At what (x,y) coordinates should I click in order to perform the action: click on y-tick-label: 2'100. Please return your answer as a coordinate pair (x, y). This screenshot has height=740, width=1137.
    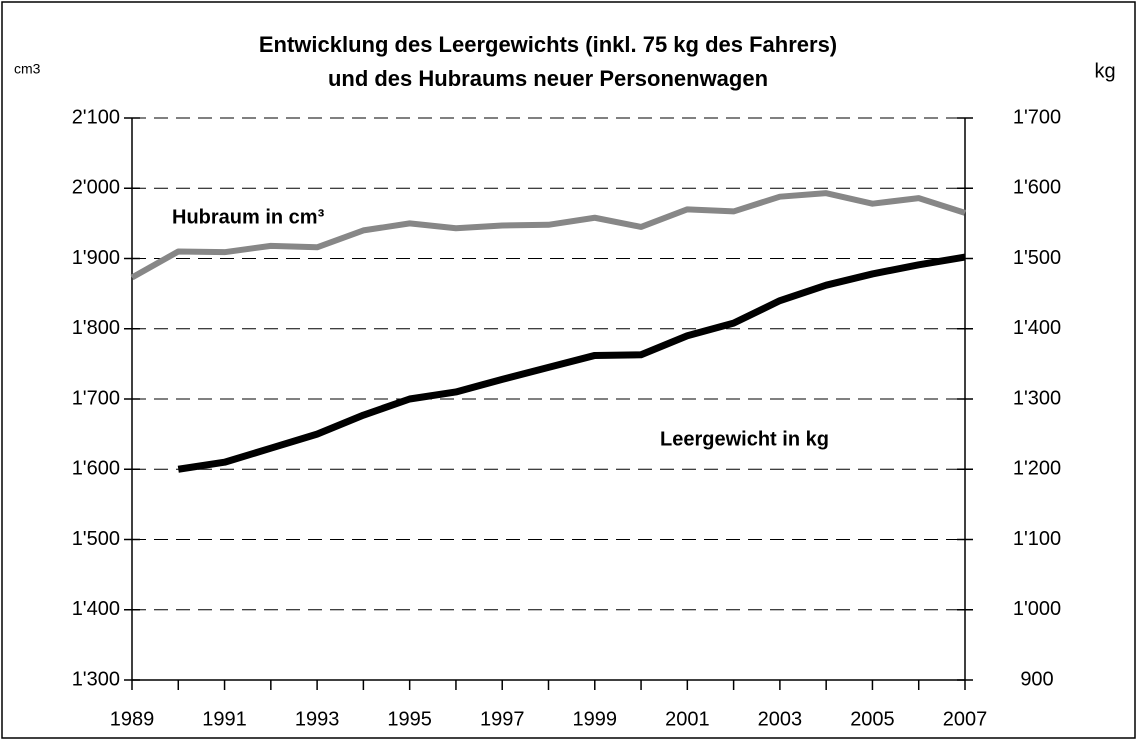
    Looking at the image, I should click on (96, 117).